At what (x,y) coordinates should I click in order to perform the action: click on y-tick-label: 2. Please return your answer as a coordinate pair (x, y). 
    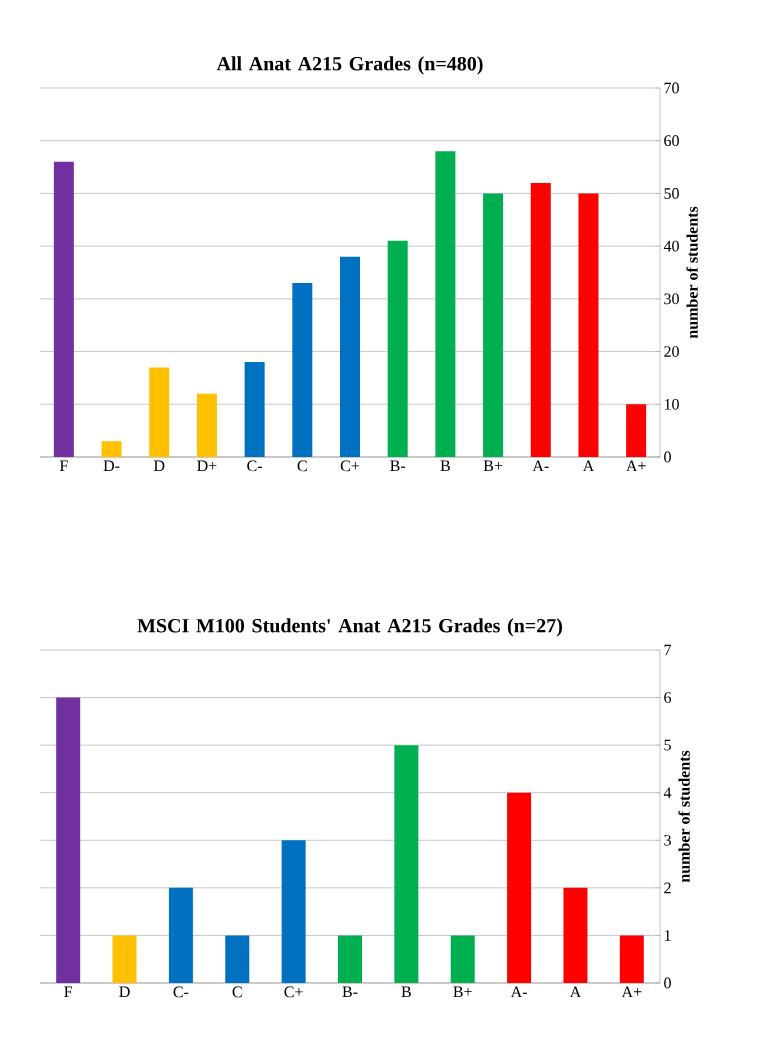
    Looking at the image, I should click on (667, 888).